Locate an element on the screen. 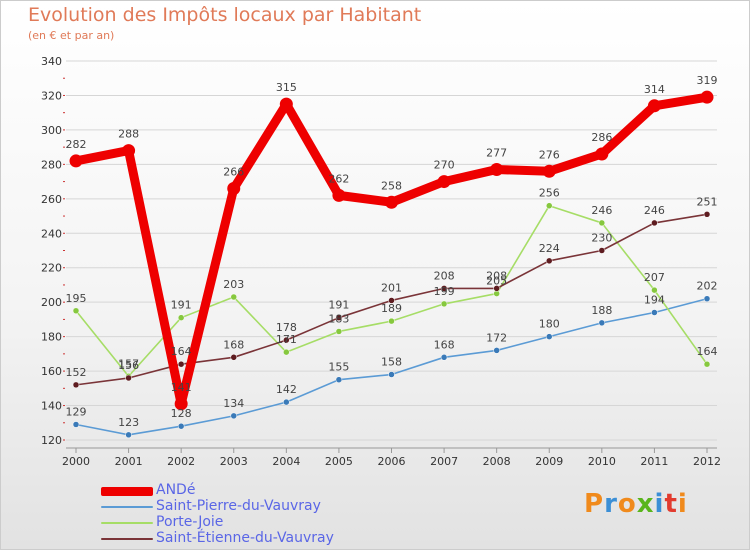  point-saint-etienne-du-vauvray-2009 is located at coordinates (549, 261).